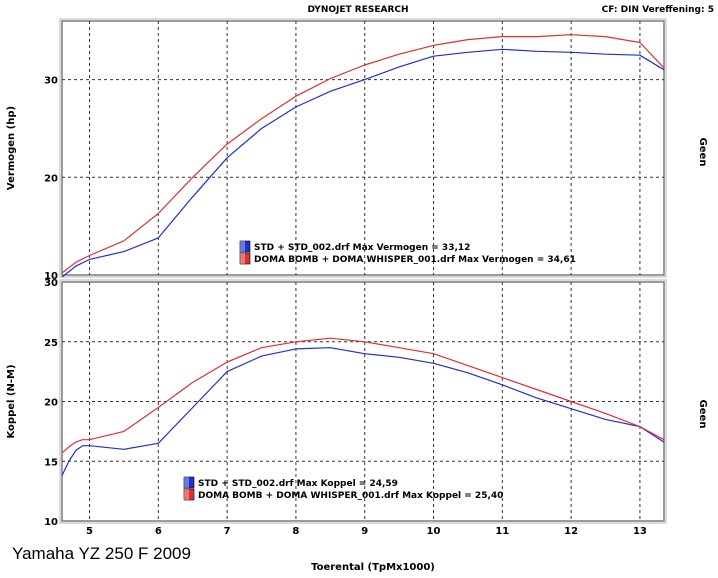 The image size is (718, 578). I want to click on panel-1-legend-text-0: STD + STD_002.drf Max Koppel = 24,59, so click(298, 484).